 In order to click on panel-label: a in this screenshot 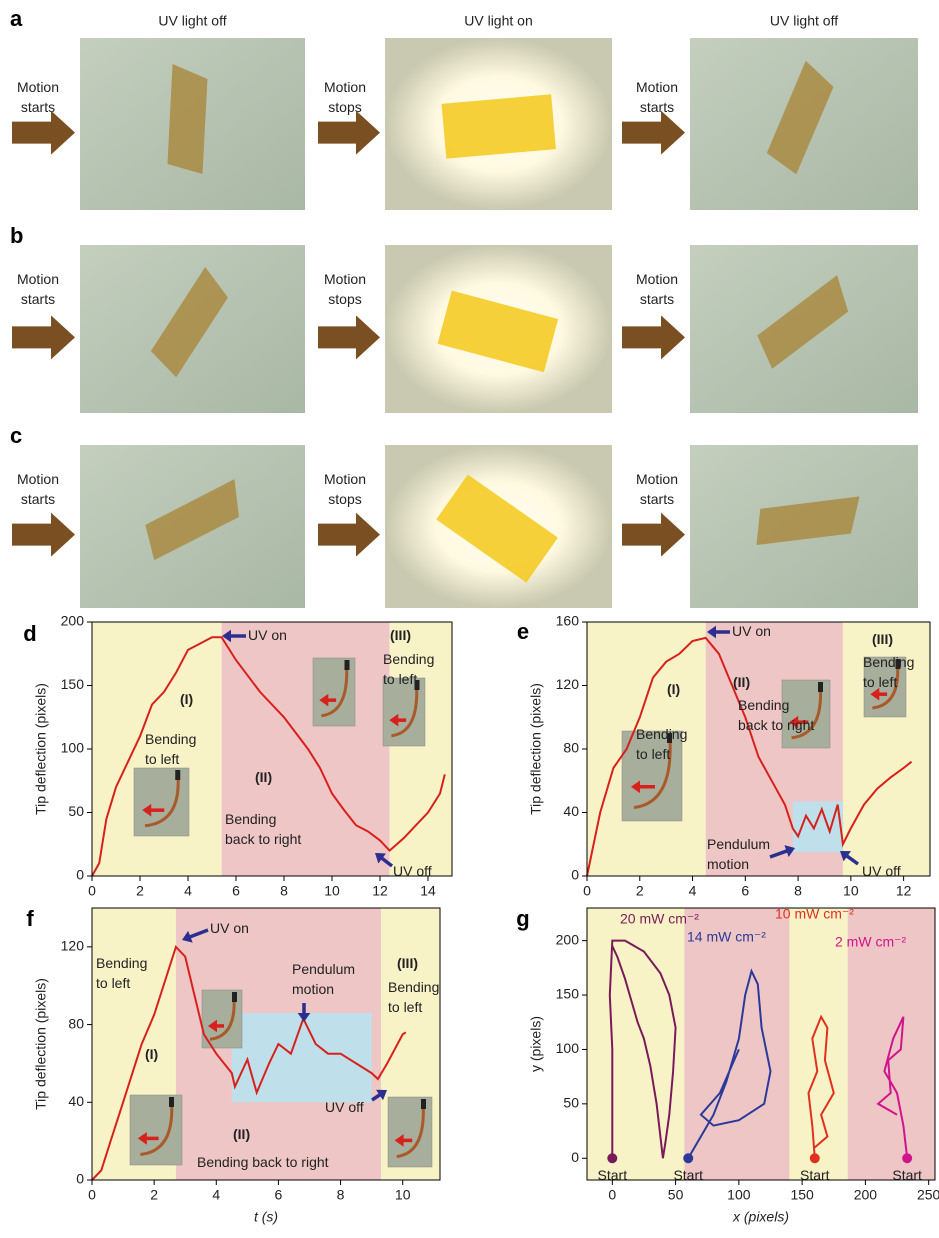, I will do `click(16, 18)`.